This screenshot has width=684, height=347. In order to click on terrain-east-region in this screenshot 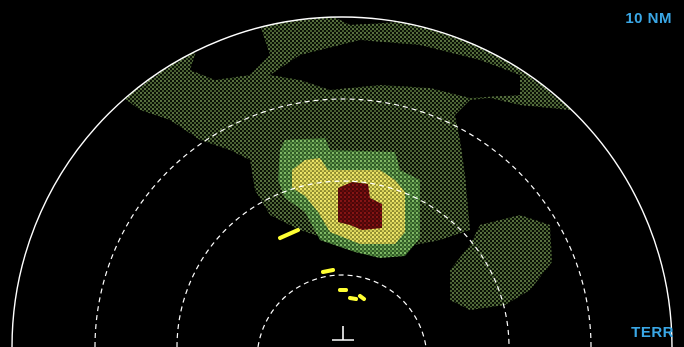, I will do `click(501, 262)`.